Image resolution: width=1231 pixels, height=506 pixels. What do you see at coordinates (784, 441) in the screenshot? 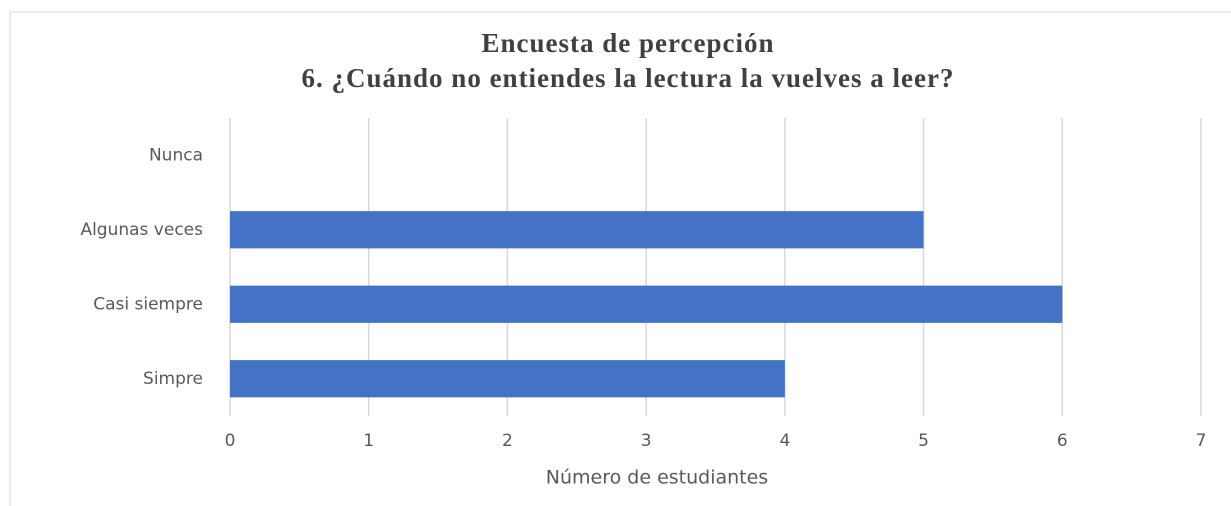
I see `x-tick-label: 4` at bounding box center [784, 441].